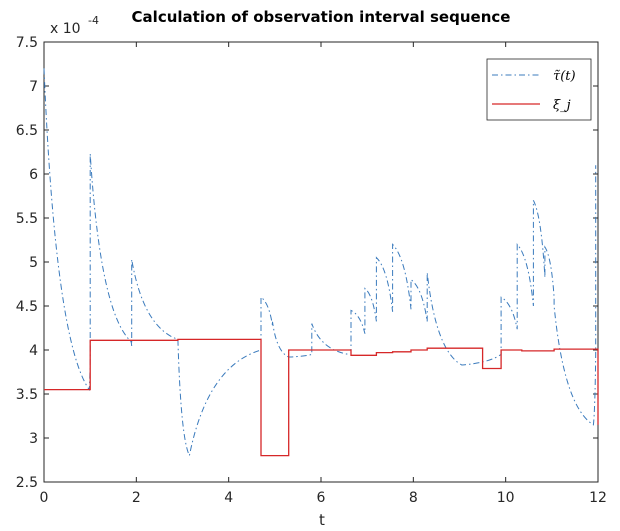  Describe the element at coordinates (33, 175) in the screenshot. I see `y-tick-label-7: 6` at that location.